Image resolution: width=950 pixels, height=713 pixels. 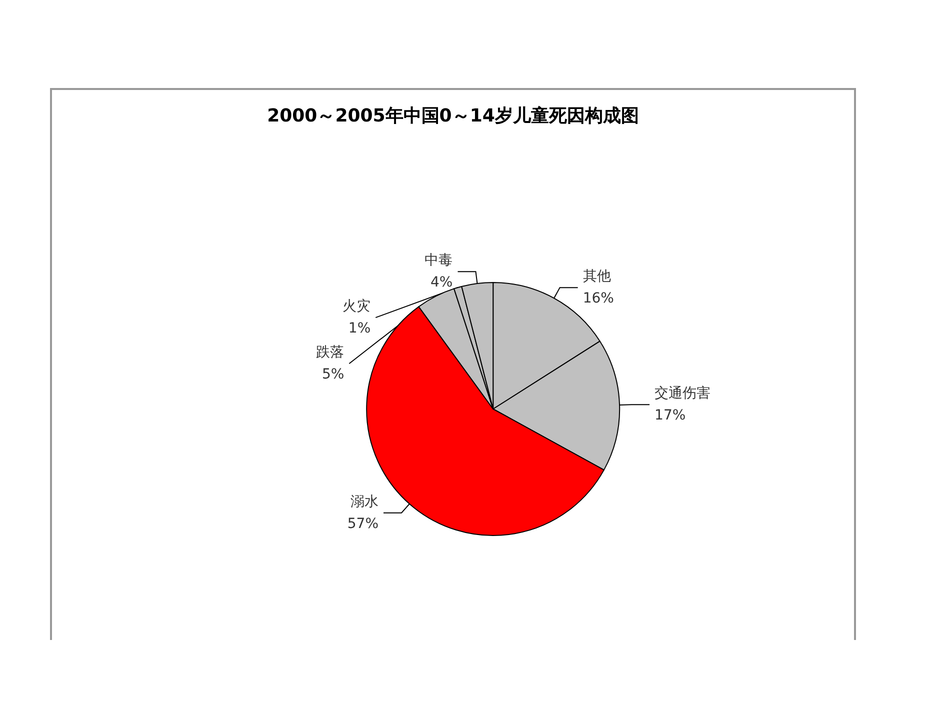 What do you see at coordinates (670, 416) in the screenshot?
I see `data-label: 17%` at bounding box center [670, 416].